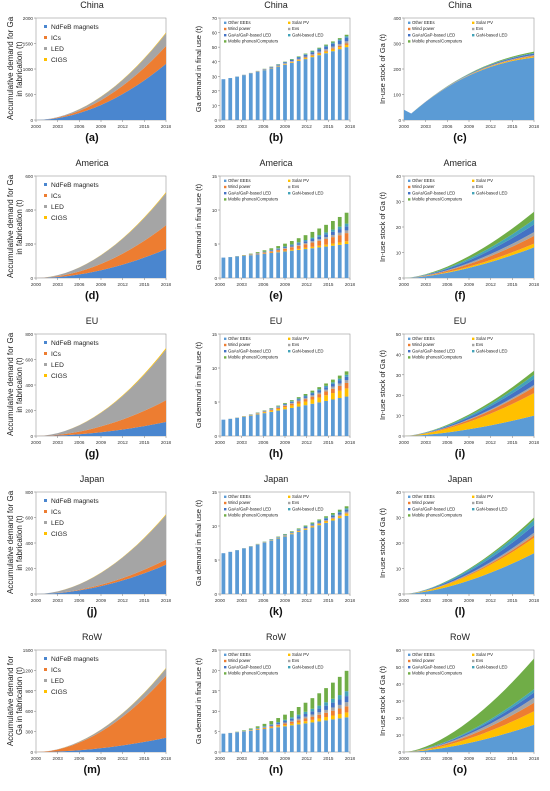  Describe the element at coordinates (295, 502) in the screenshot. I see `legend-label: Evs` at that location.